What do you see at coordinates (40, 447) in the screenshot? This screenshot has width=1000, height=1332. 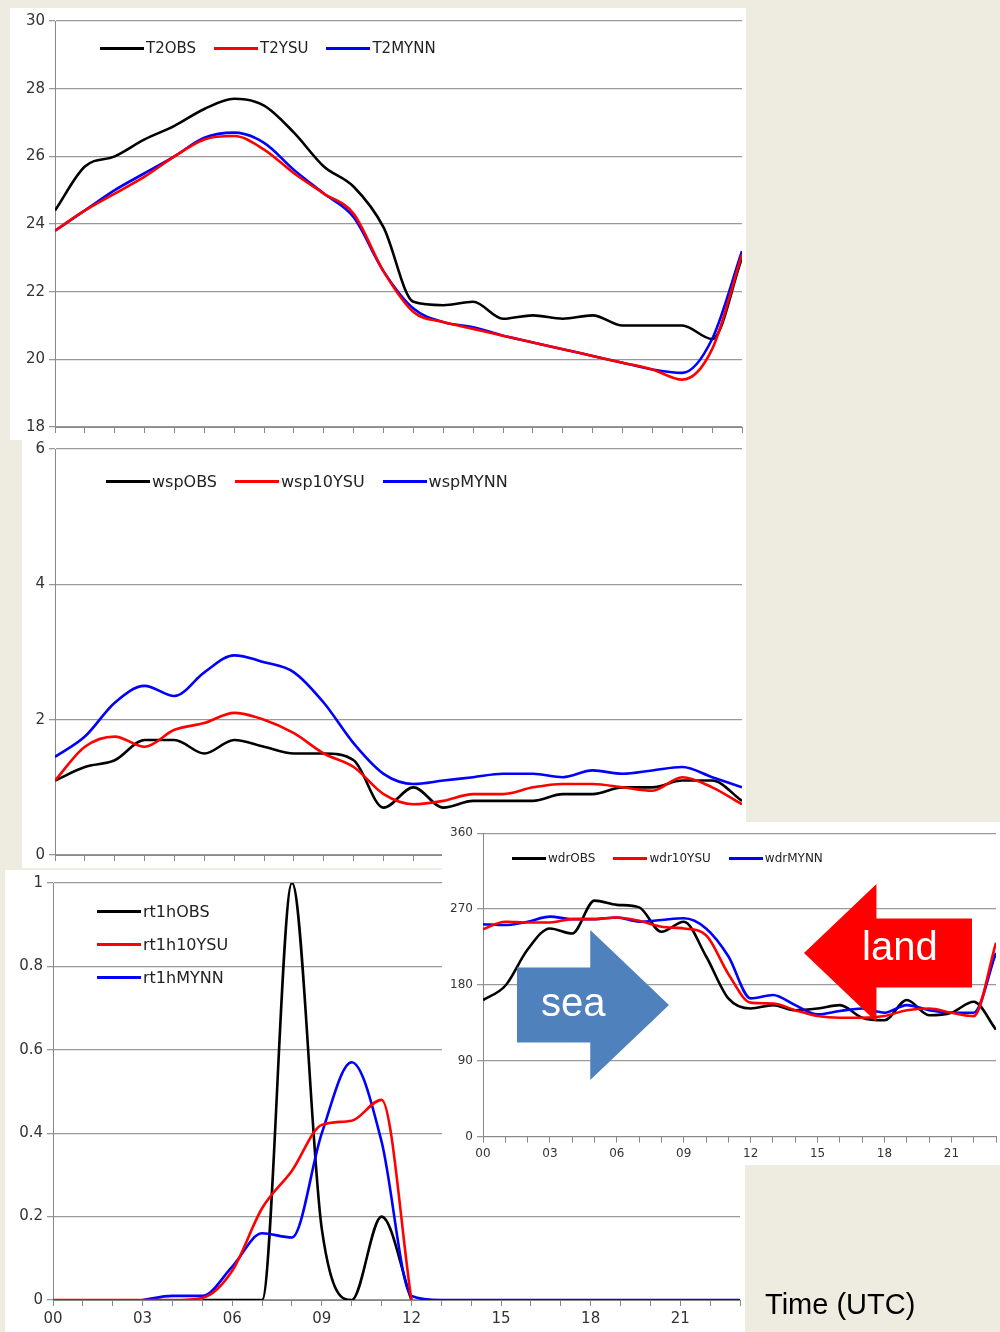 I see `y-tick-label: 6` at bounding box center [40, 447].